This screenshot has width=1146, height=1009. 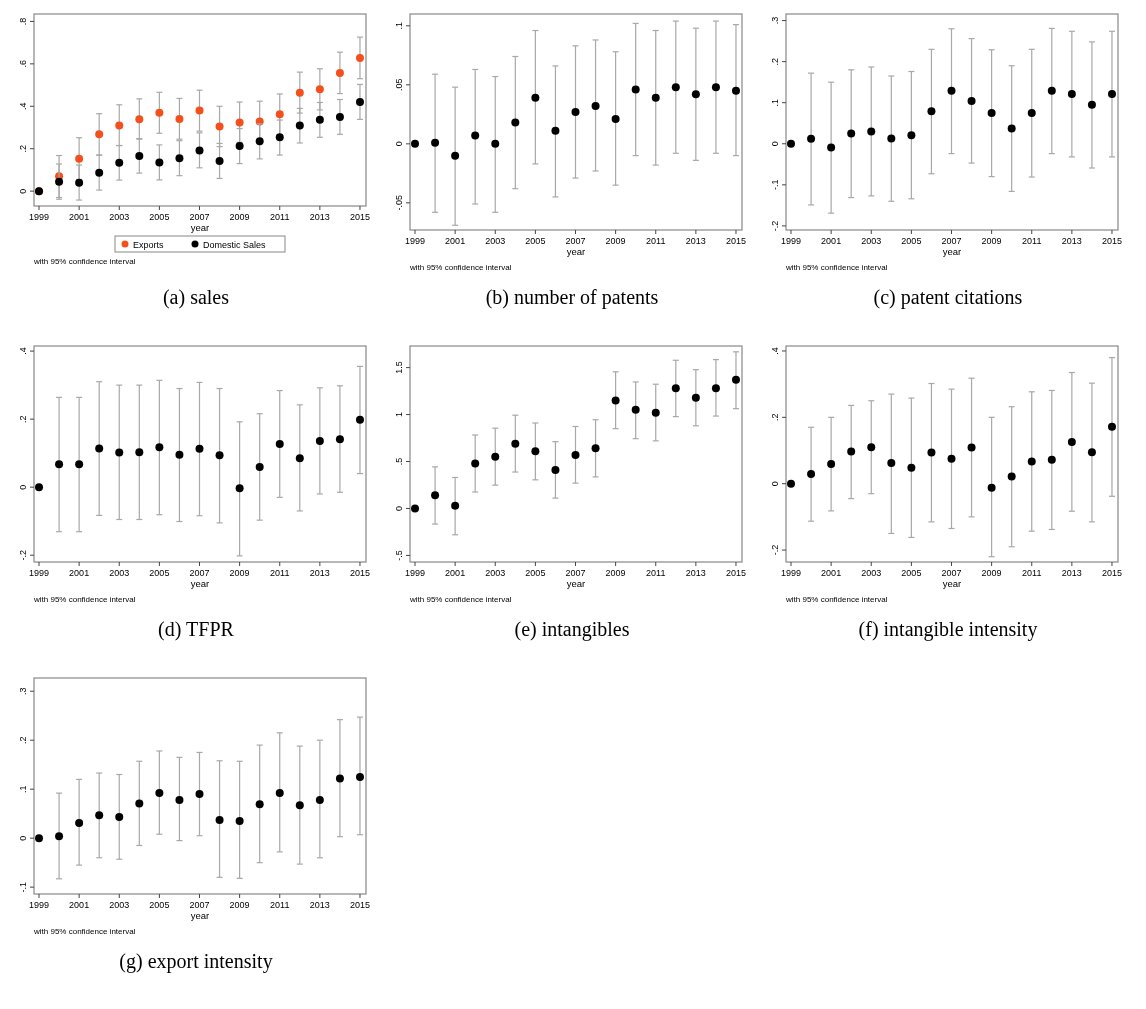 What do you see at coordinates (1071, 241) in the screenshot?
I see `x-tick-label: 2013` at bounding box center [1071, 241].